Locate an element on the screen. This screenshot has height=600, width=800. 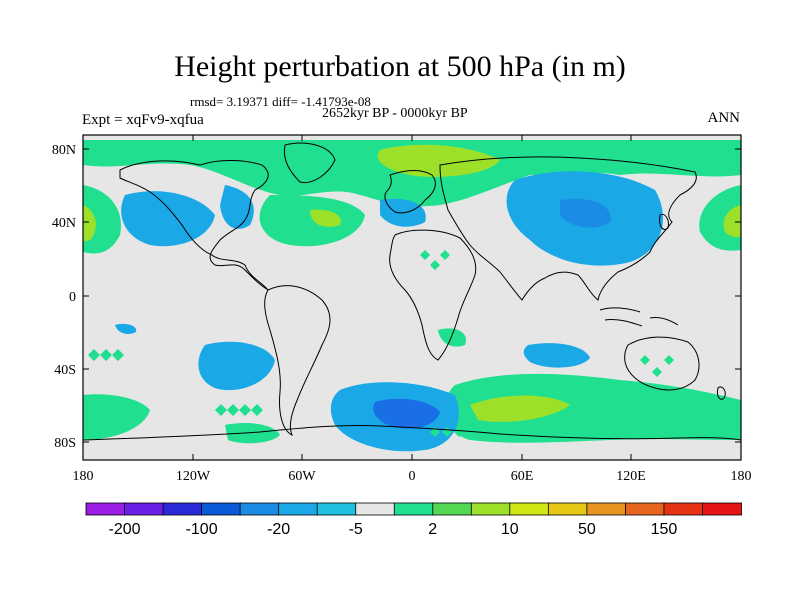
pacific-positive-east-core is located at coordinates (732, 221).